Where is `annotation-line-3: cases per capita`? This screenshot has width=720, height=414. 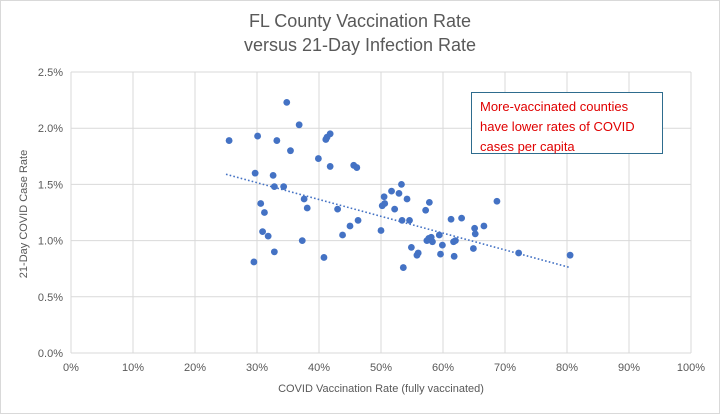 annotation-line-3: cases per capita is located at coordinates (527, 146).